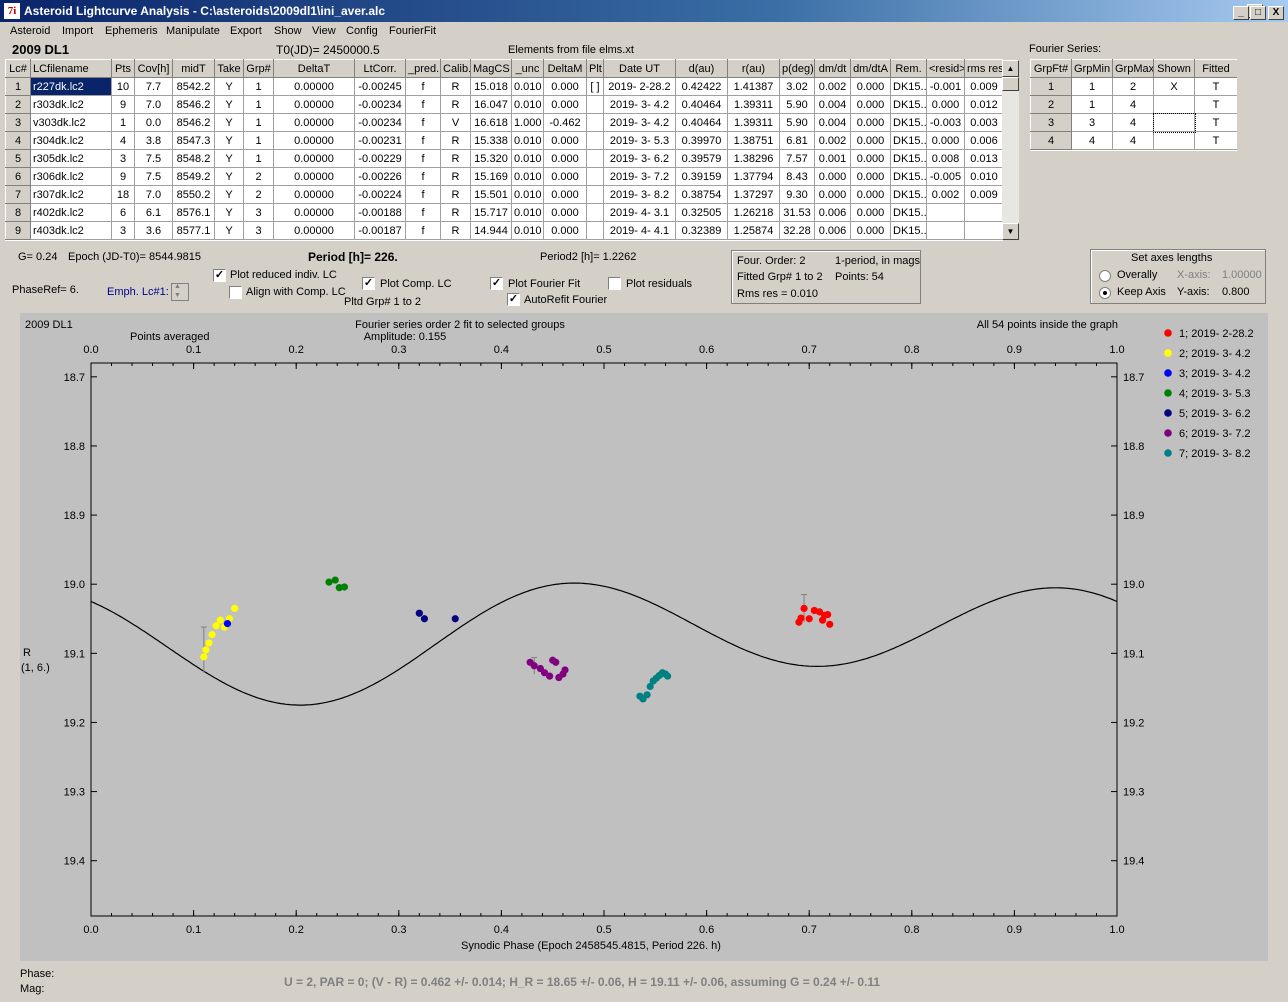 The height and width of the screenshot is (1002, 1288). Describe the element at coordinates (753, 140) in the screenshot. I see `table-cell: 1.38751` at that location.